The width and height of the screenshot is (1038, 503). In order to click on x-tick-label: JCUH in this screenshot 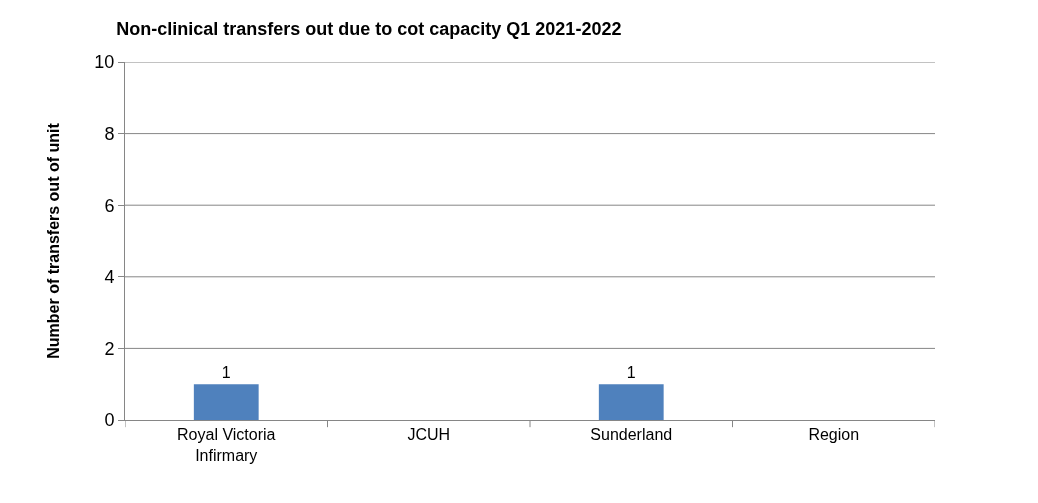, I will do `click(429, 435)`.